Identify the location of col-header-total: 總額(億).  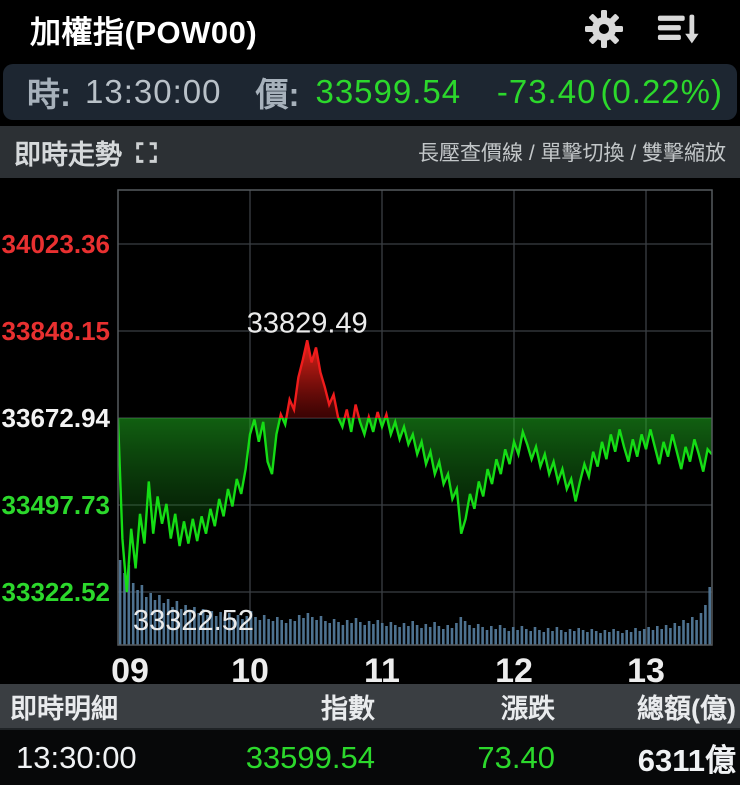
(686, 708).